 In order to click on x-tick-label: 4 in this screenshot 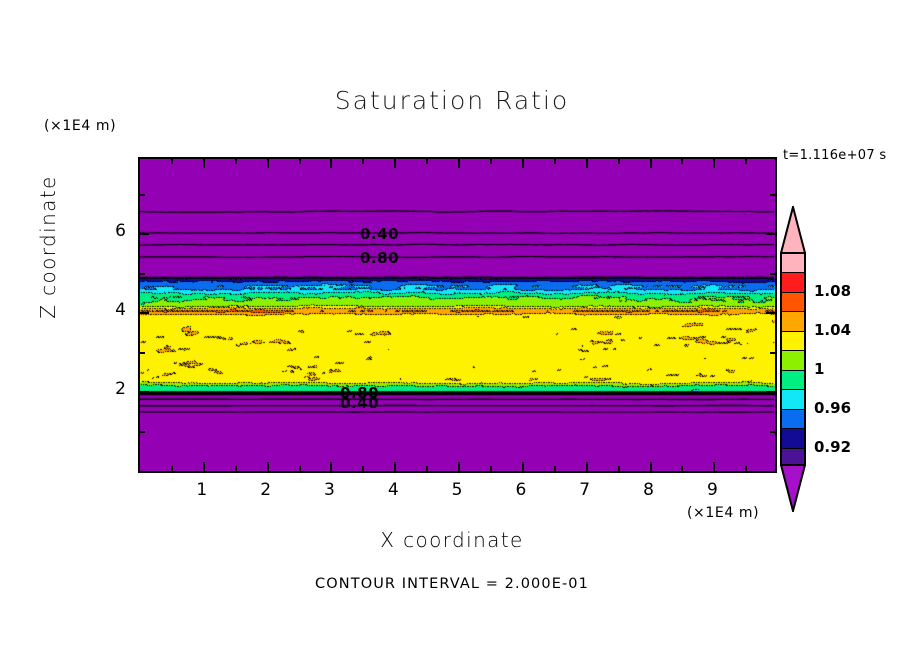, I will do `click(393, 490)`.